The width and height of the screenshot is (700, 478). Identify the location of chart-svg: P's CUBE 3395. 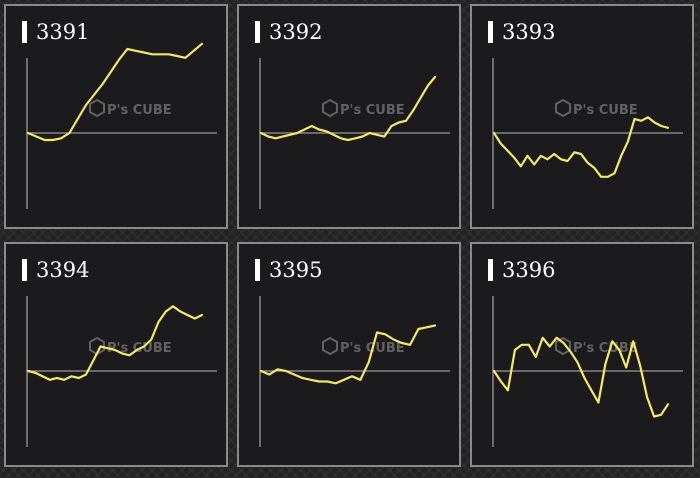
(352, 352).